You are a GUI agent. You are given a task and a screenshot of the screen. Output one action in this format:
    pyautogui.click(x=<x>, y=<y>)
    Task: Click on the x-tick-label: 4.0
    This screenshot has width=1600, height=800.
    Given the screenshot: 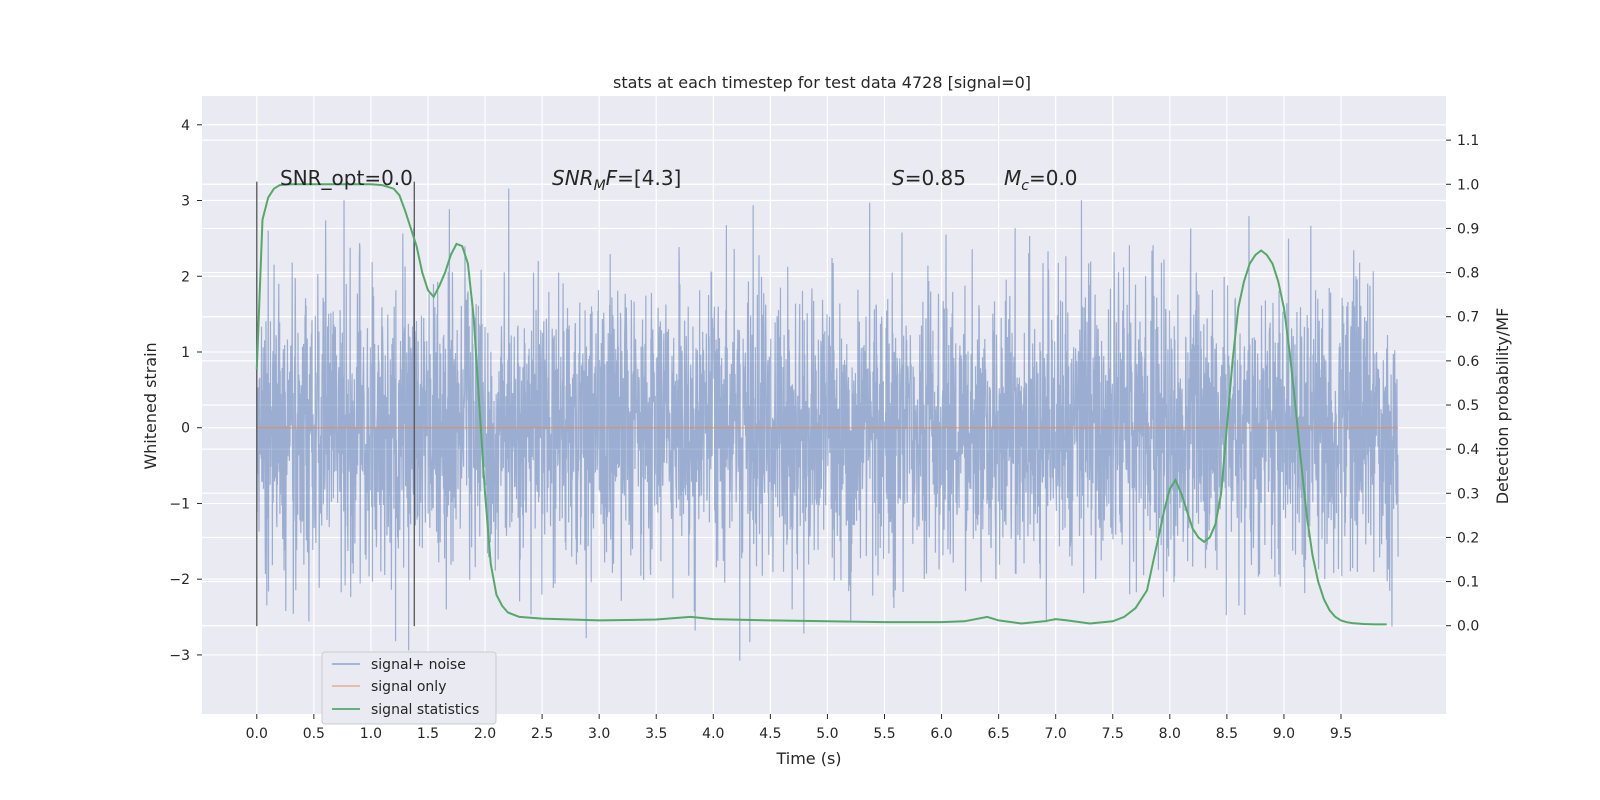 What is the action you would take?
    pyautogui.click(x=713, y=734)
    